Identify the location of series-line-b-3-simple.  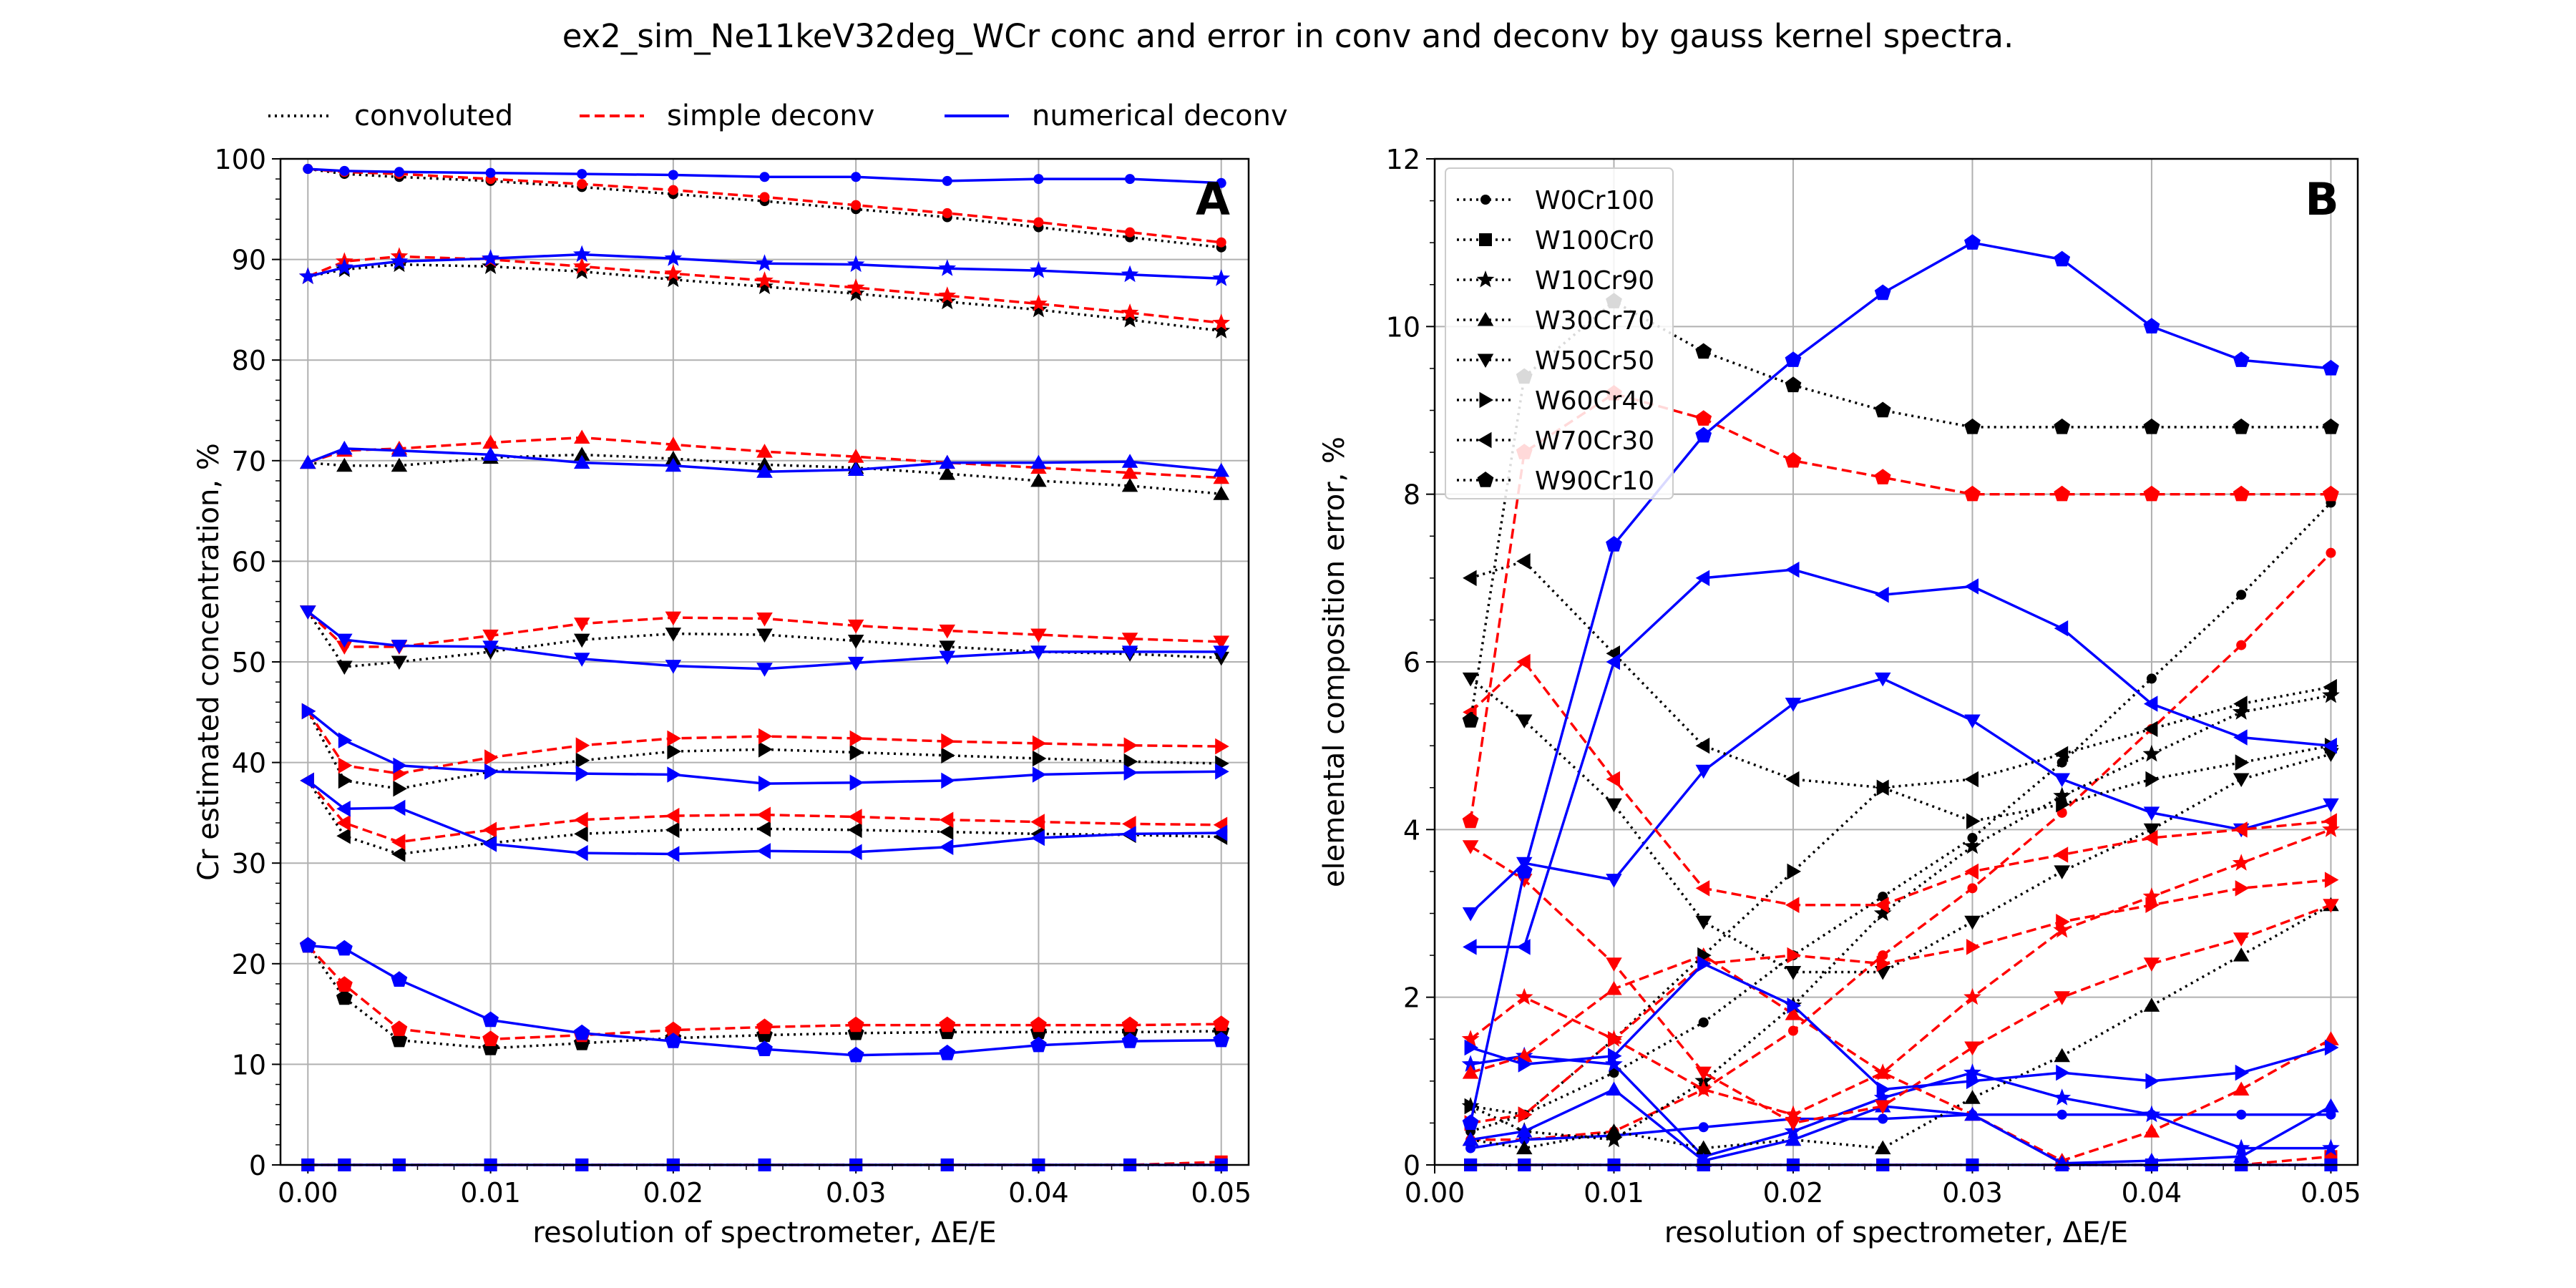
(1901, 1058).